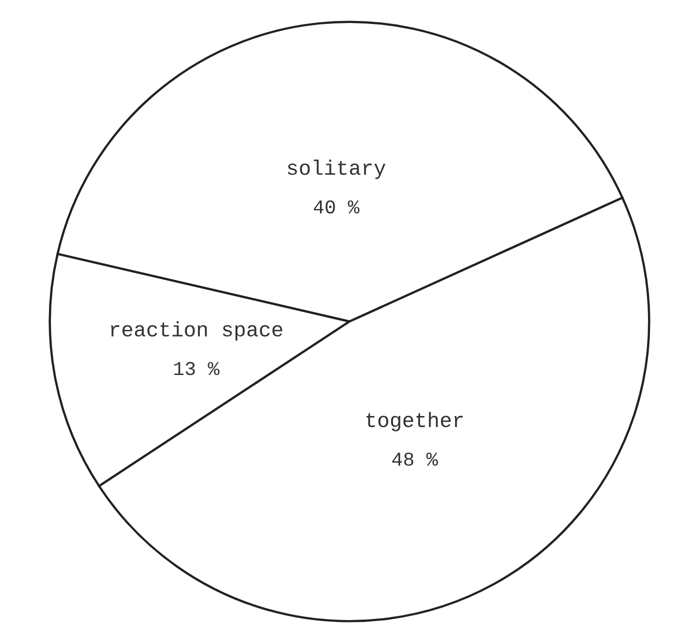  Describe the element at coordinates (414, 422) in the screenshot. I see `slice-label: together` at that location.